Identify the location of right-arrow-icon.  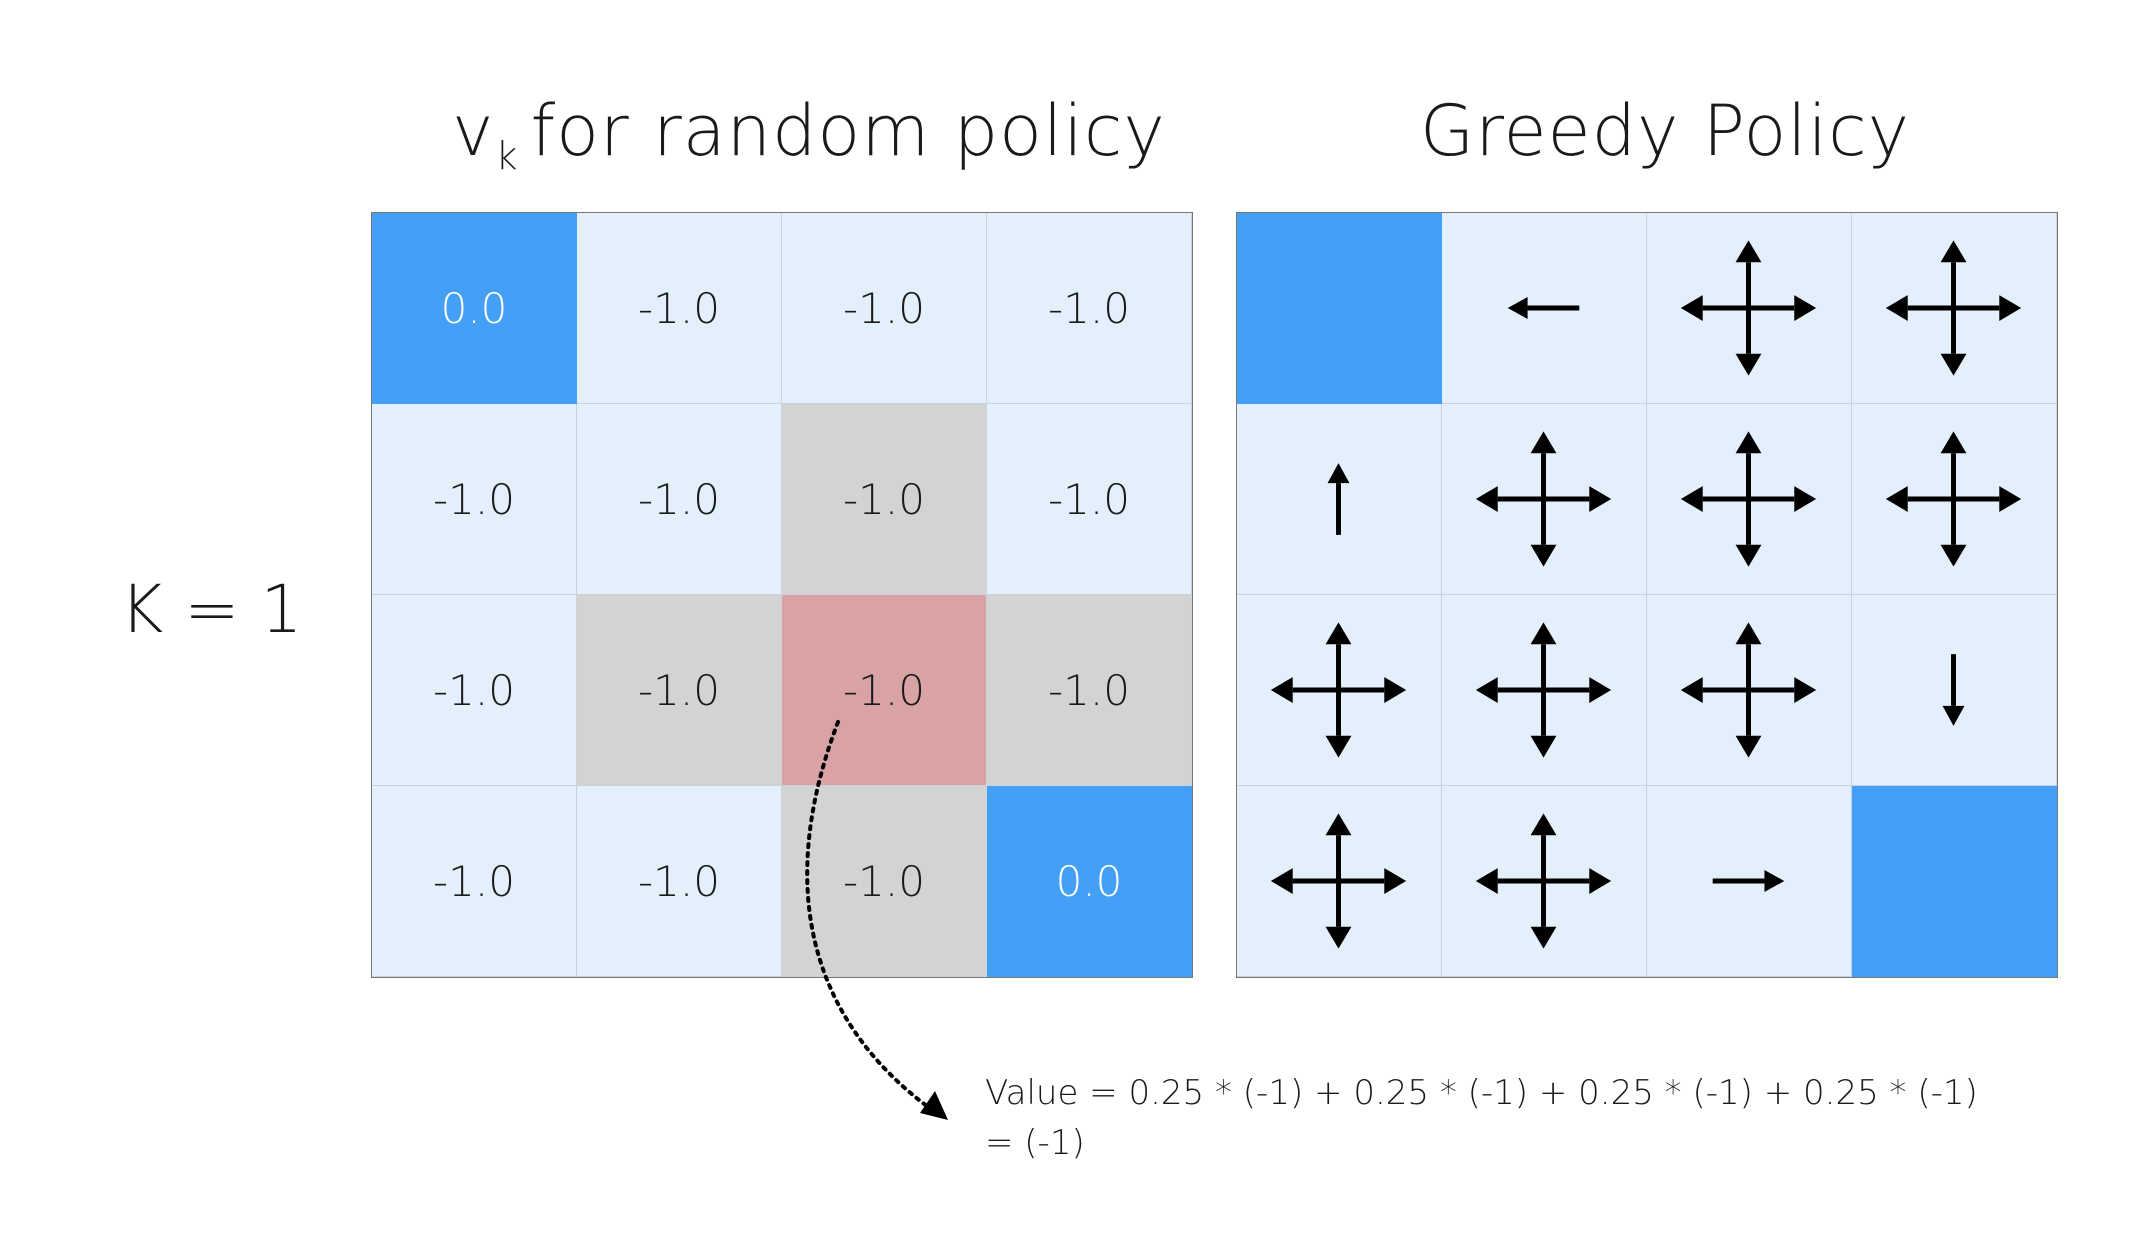
(1748, 880).